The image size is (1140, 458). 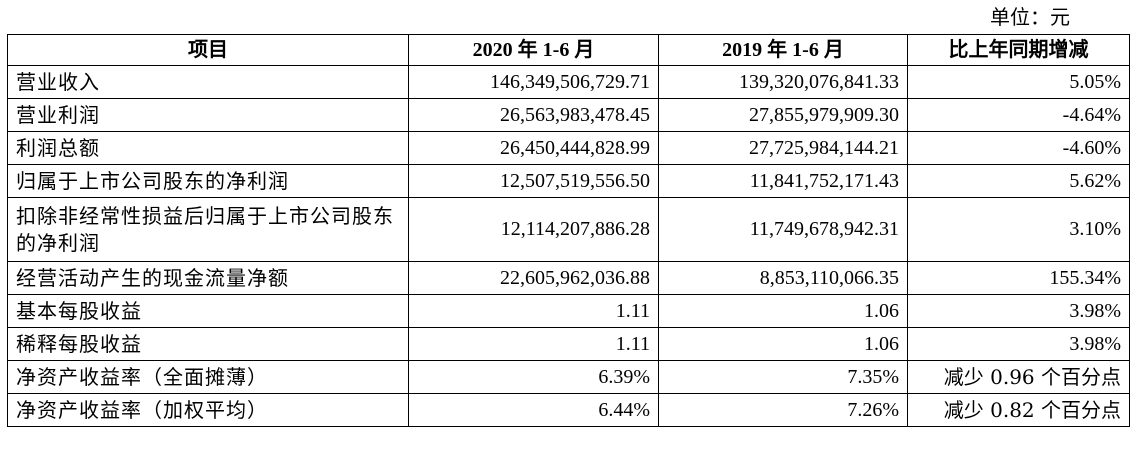 I want to click on row-value-2020: 26,450,444,828.99, so click(x=533, y=148).